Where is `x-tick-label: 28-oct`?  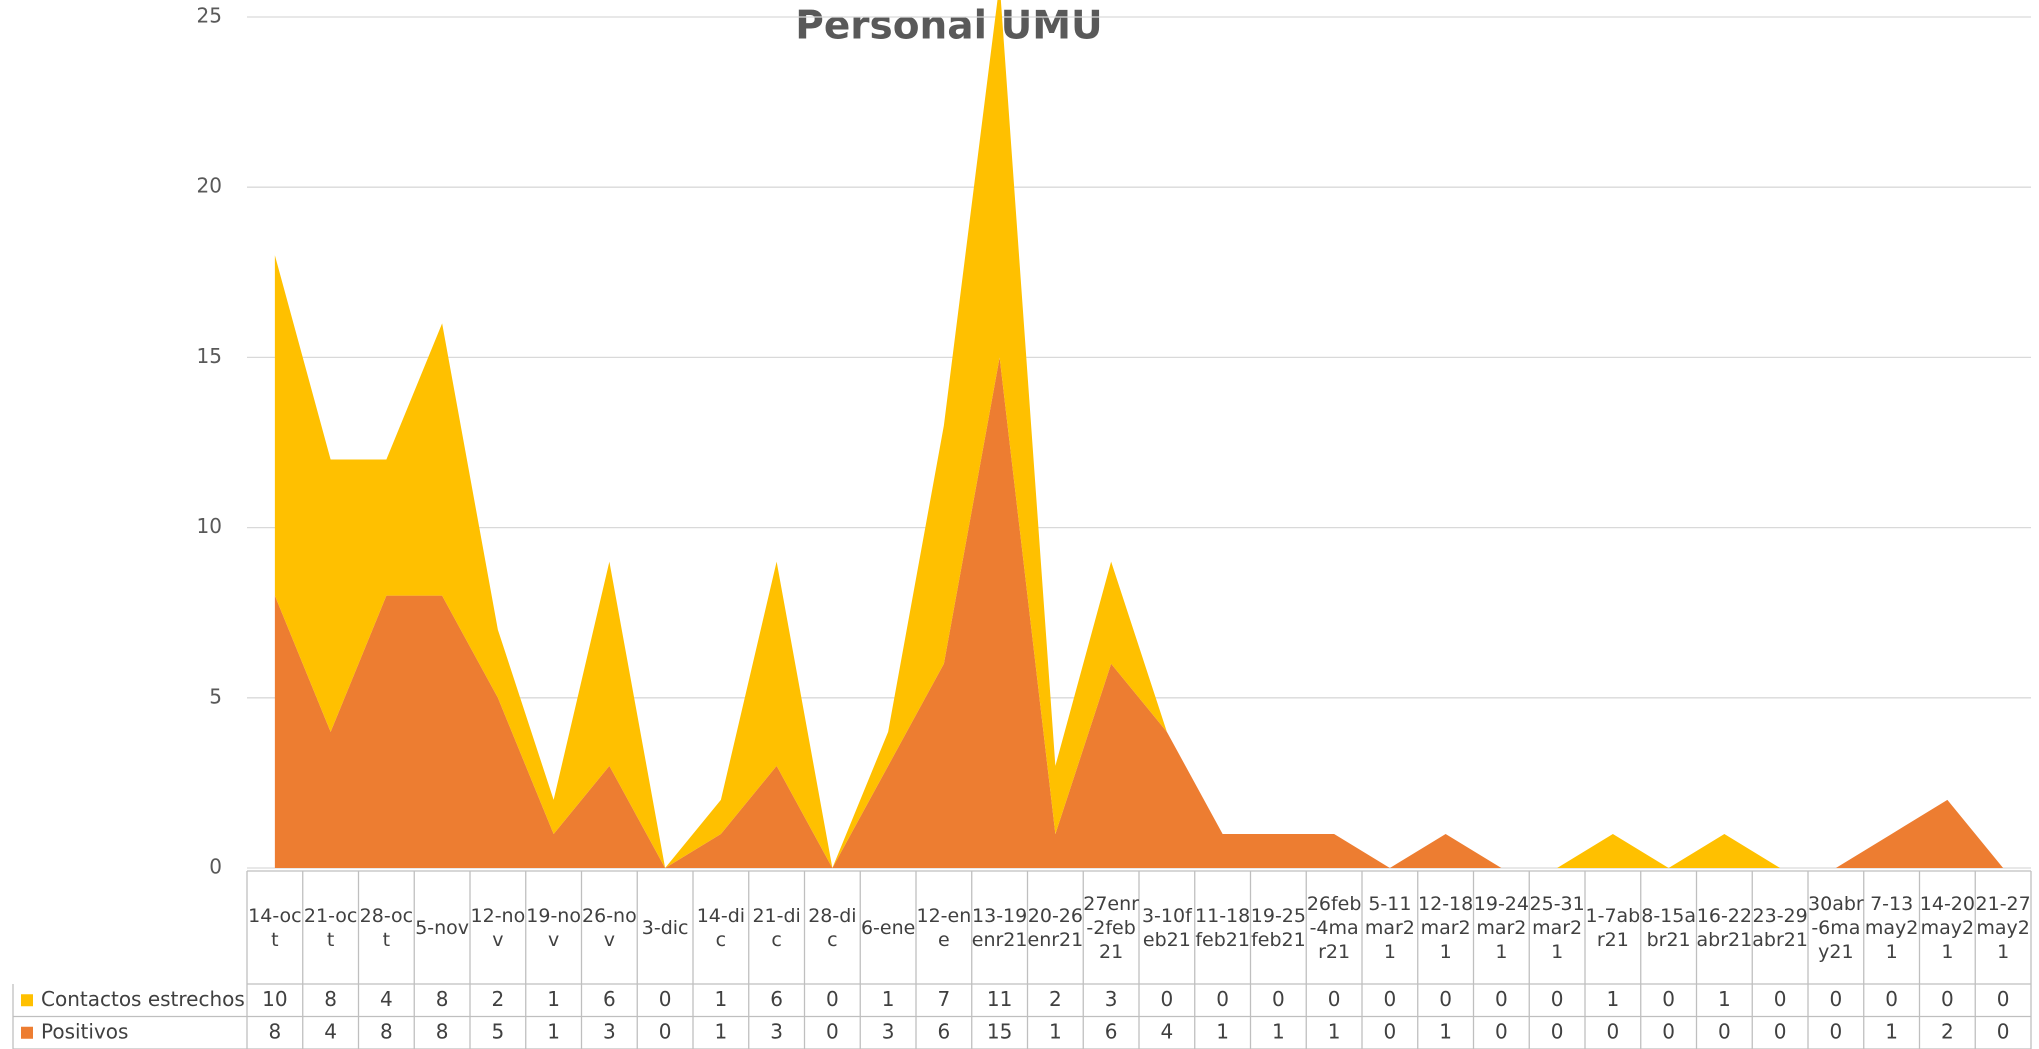
x-tick-label: 28-oct is located at coordinates (386, 927).